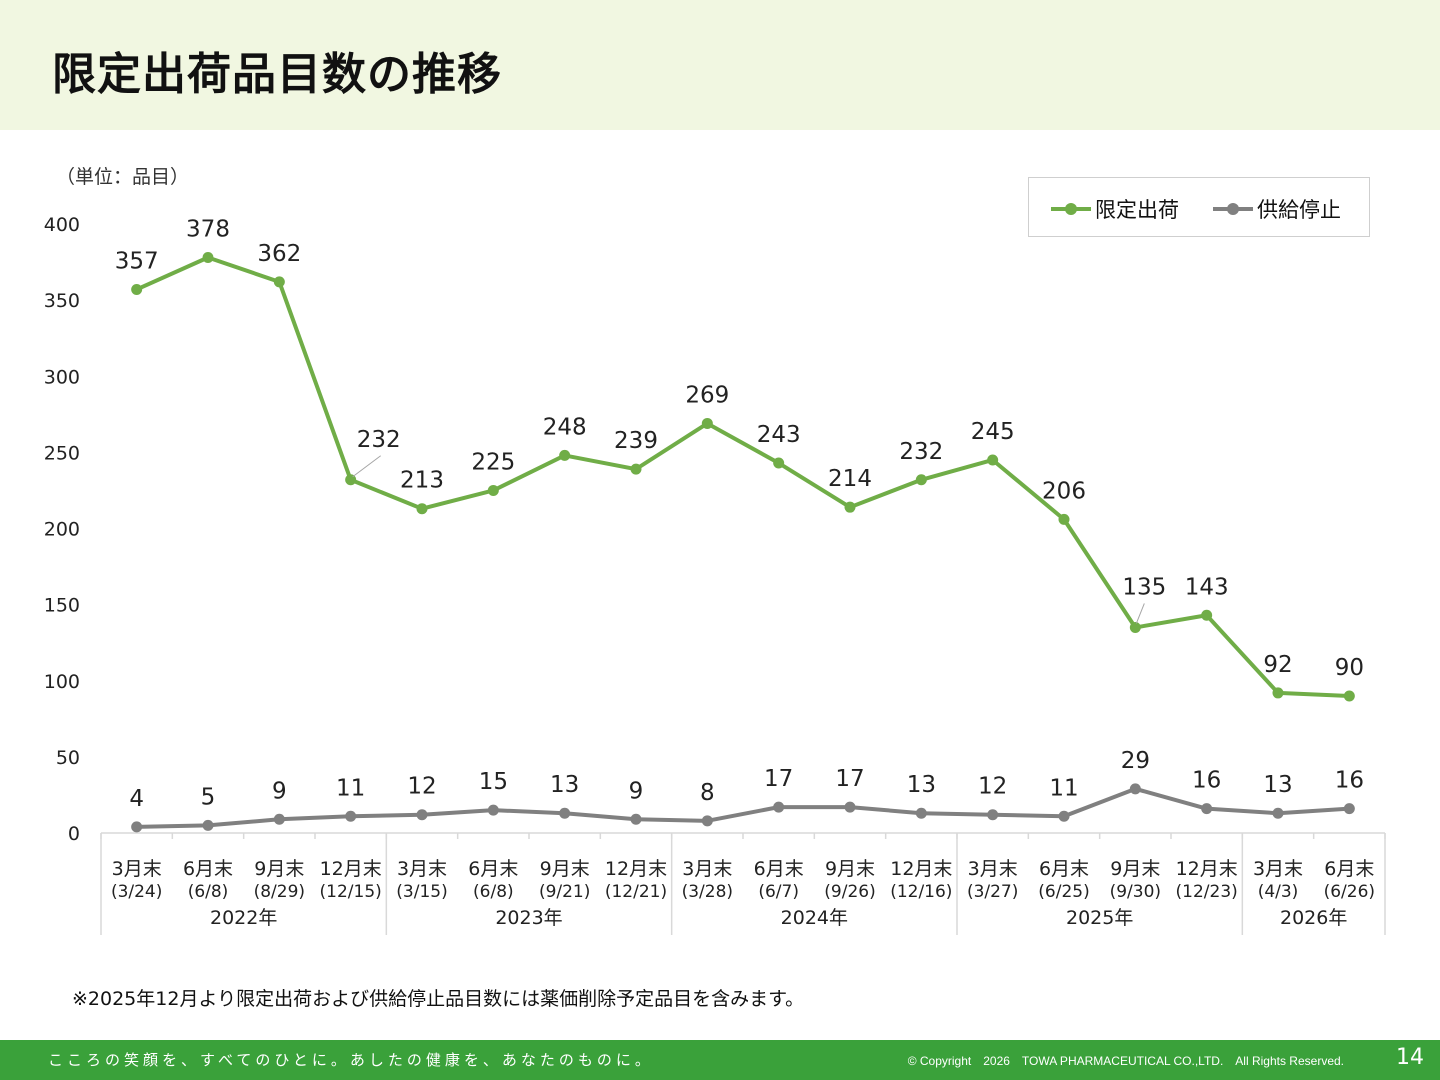 This screenshot has width=1440, height=1080. Describe the element at coordinates (422, 481) in the screenshot. I see `data-label: 213` at that location.